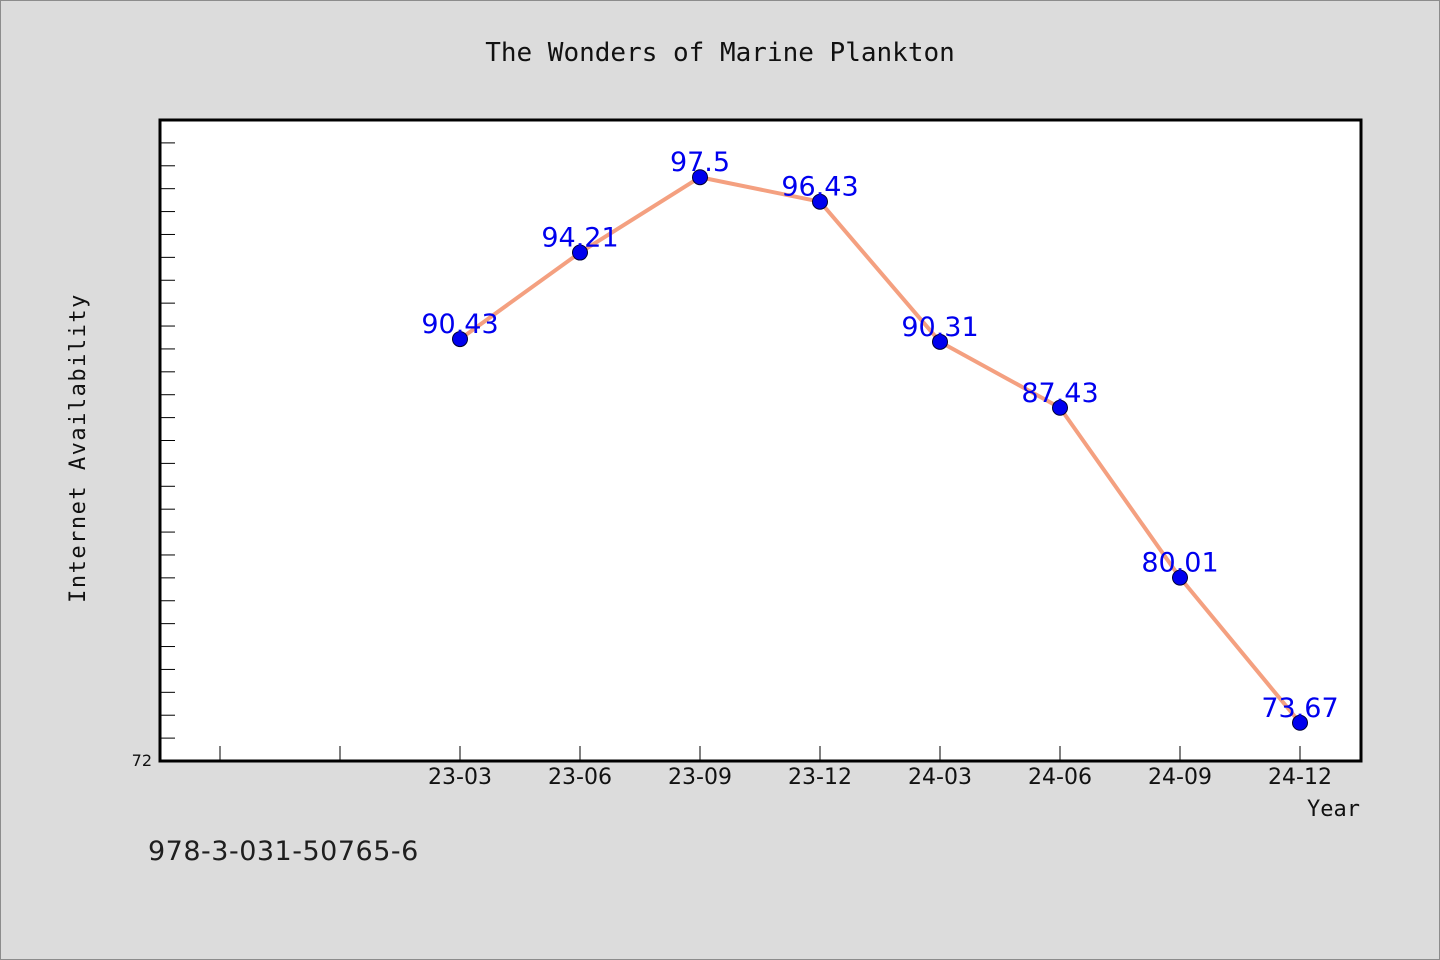  Describe the element at coordinates (460, 777) in the screenshot. I see `x-tick-label: 23-03` at that location.